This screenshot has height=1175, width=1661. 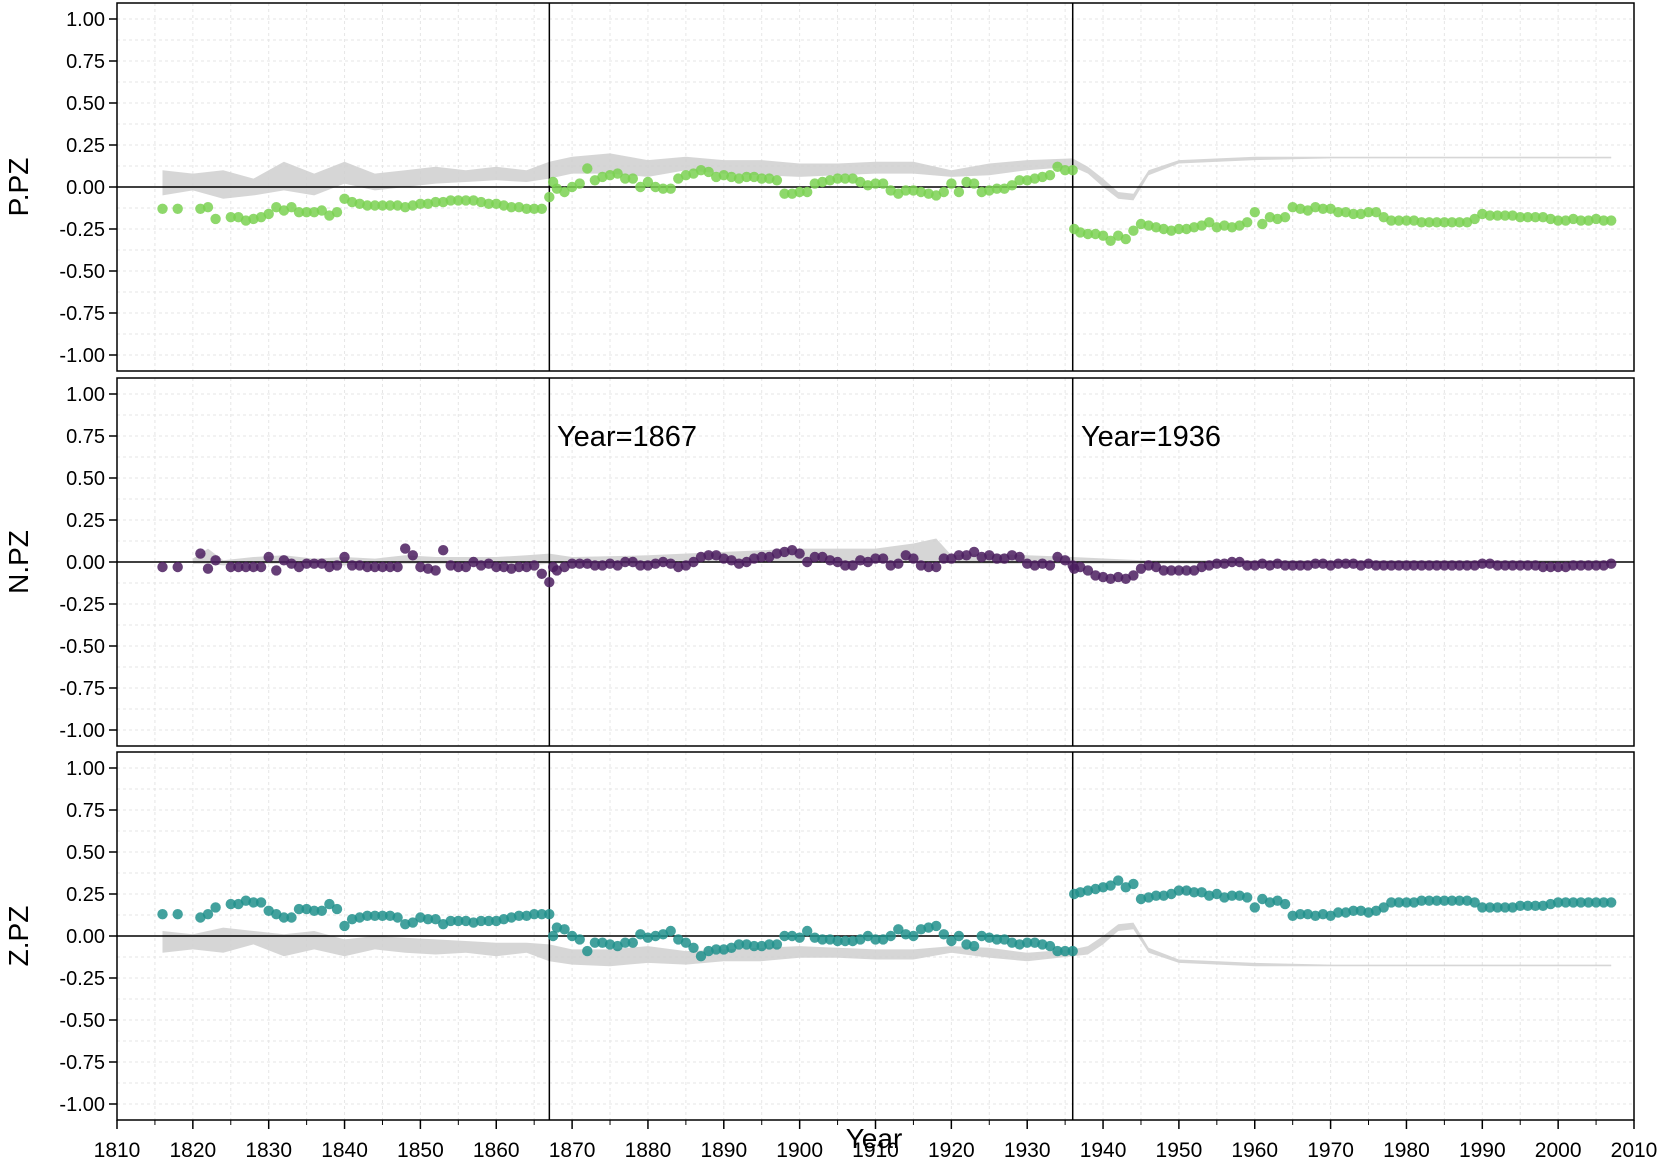 What do you see at coordinates (799, 1150) in the screenshot?
I see `x-tick-label: 1900` at bounding box center [799, 1150].